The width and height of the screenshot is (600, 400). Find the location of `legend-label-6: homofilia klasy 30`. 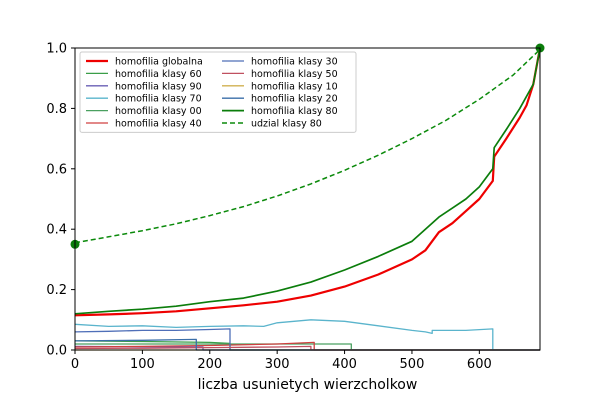

legend-label-6: homofilia klasy 30 is located at coordinates (294, 62).